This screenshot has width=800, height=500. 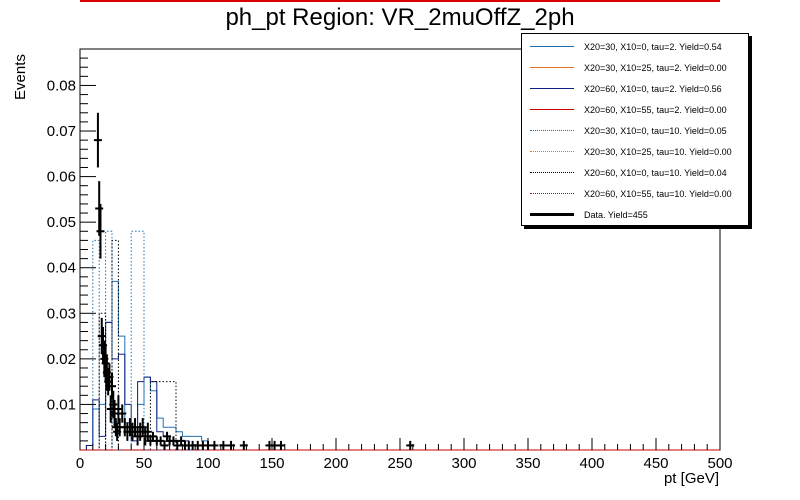 I want to click on legend-item: X20=30, X10=0, tau=2. Yield=0.54, so click(x=635, y=46).